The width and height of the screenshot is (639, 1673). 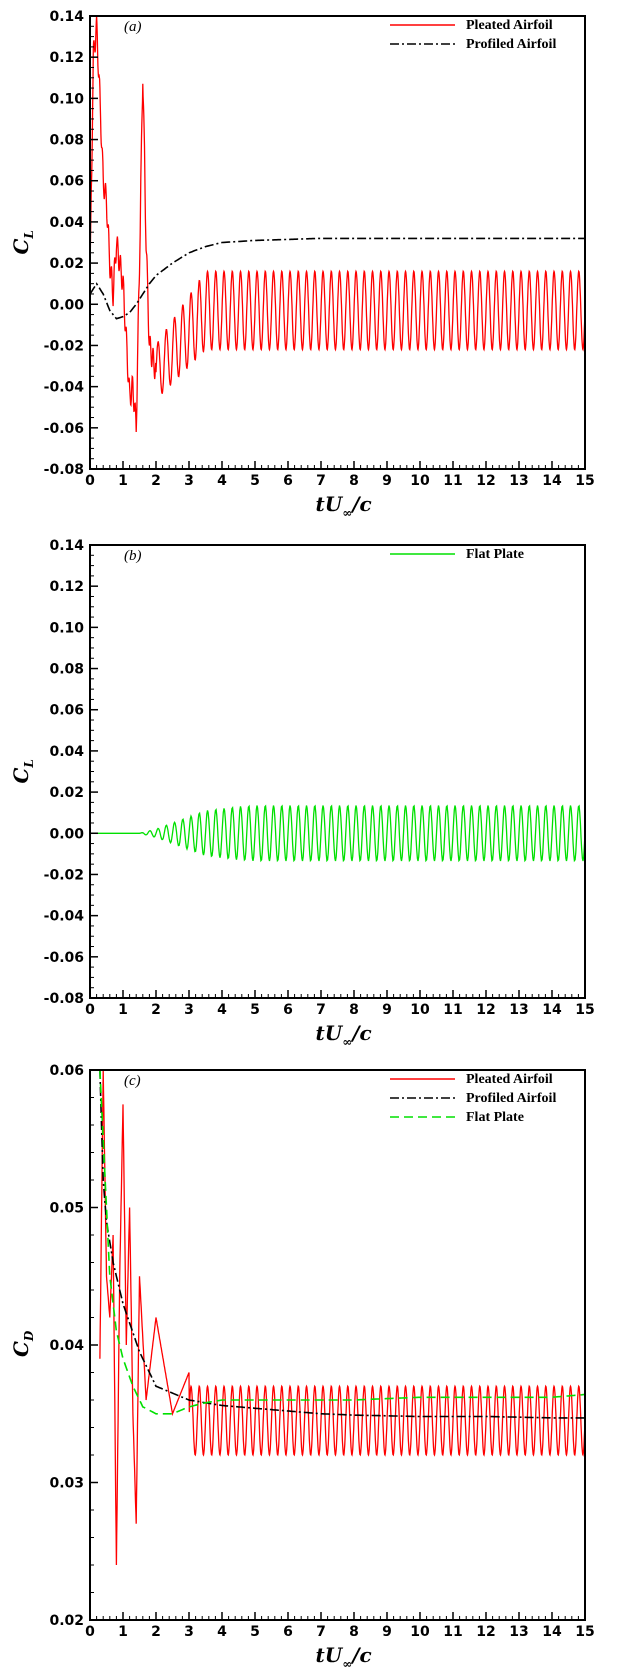 What do you see at coordinates (22, 1343) in the screenshot?
I see `y-axis-label: CD` at bounding box center [22, 1343].